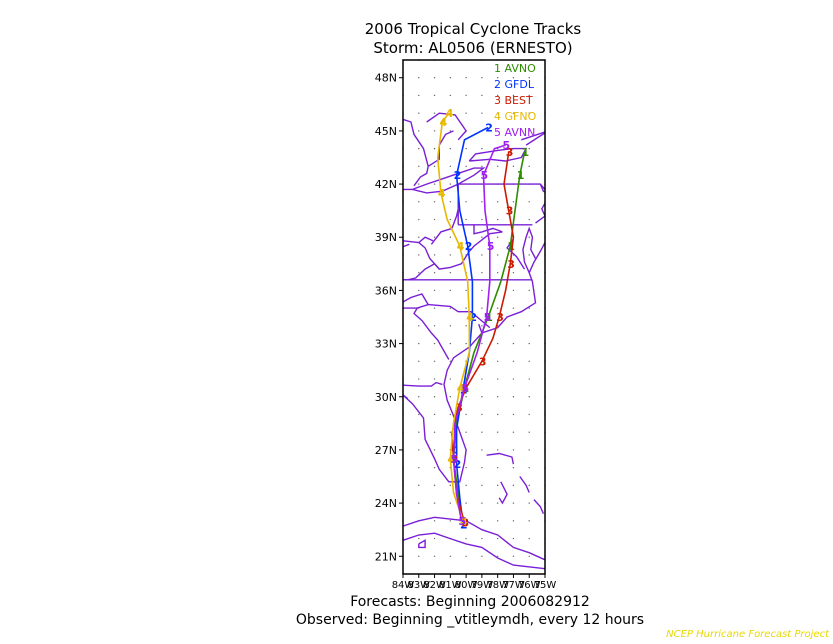  What do you see at coordinates (403, 585) in the screenshot?
I see `longitude-label: 84W` at bounding box center [403, 585].